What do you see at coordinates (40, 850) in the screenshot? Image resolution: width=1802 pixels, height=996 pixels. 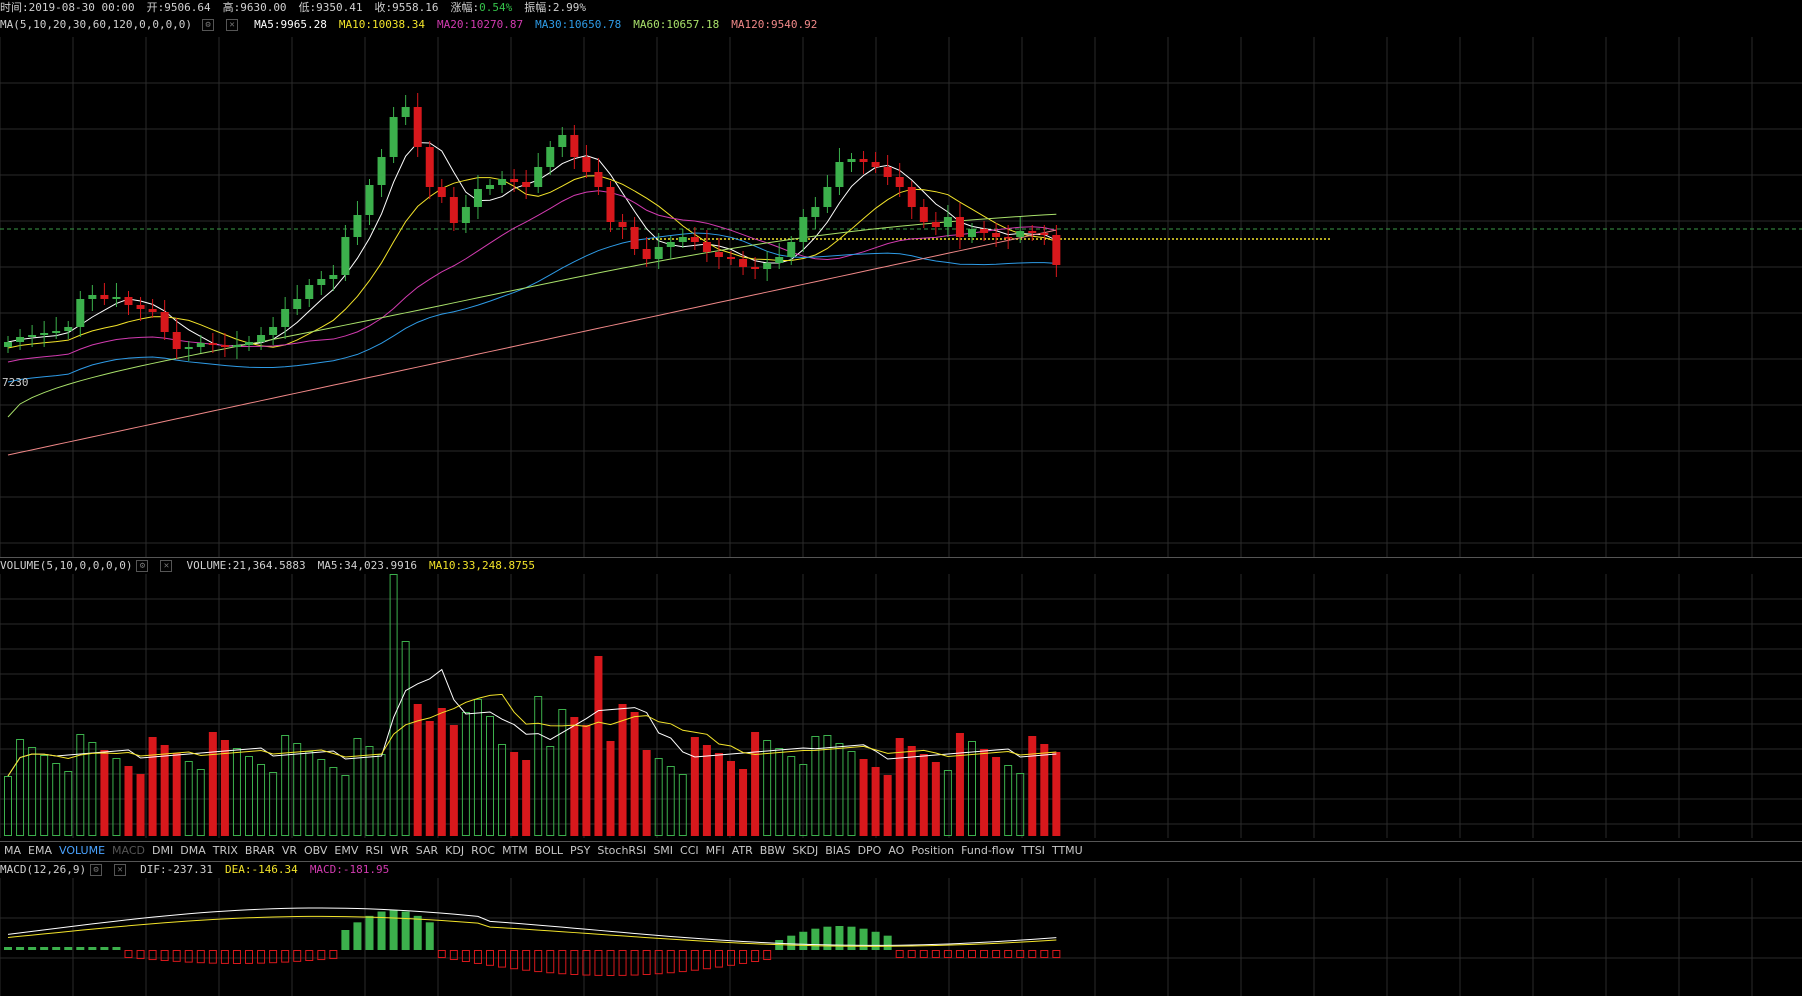 I see `tab-ema: EMA` at bounding box center [40, 850].